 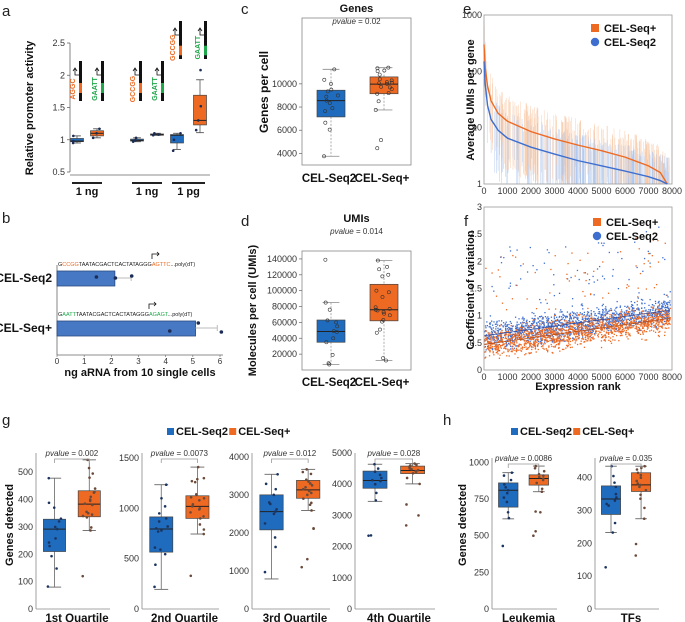 What do you see at coordinates (356, 21) in the screenshot?
I see `pvalue-label: pvalue = 0.02` at bounding box center [356, 21].